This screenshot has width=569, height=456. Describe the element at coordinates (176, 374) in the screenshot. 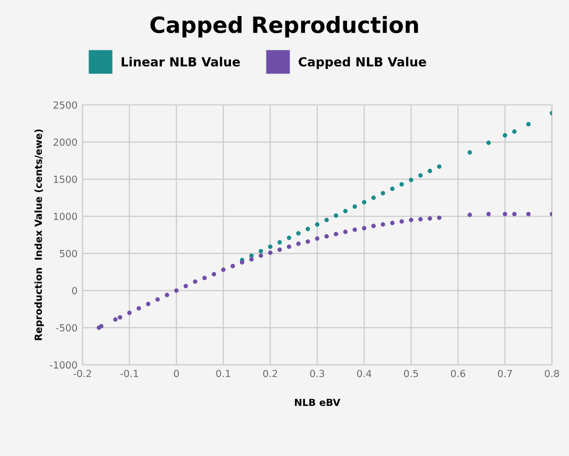

I see `x-tick-label: 0` at that location.